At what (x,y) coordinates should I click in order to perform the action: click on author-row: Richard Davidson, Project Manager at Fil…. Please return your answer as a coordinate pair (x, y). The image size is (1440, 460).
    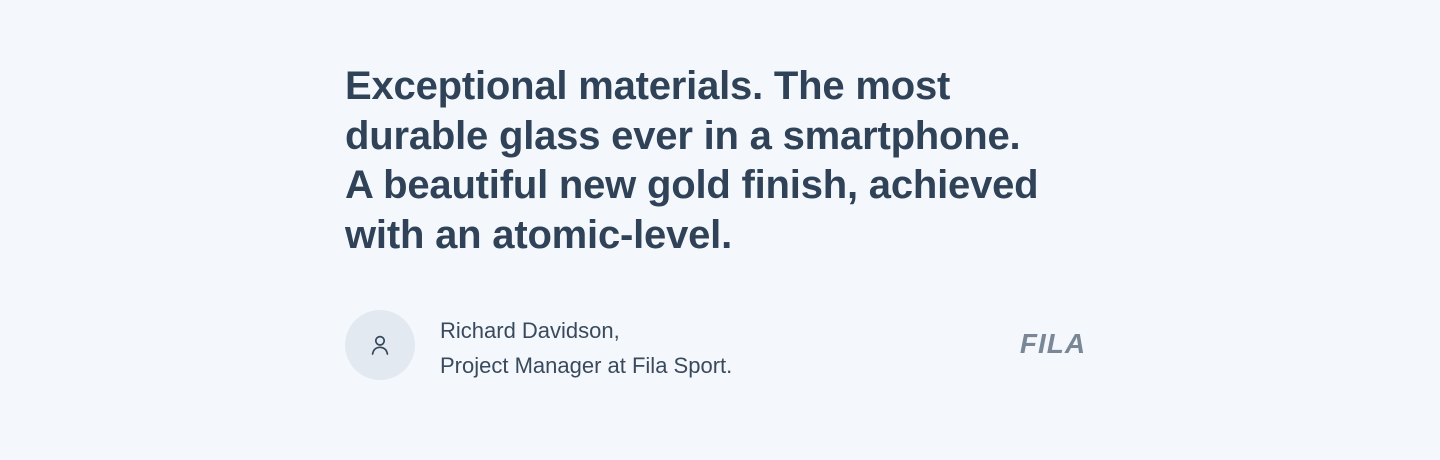
    Looking at the image, I should click on (720, 345).